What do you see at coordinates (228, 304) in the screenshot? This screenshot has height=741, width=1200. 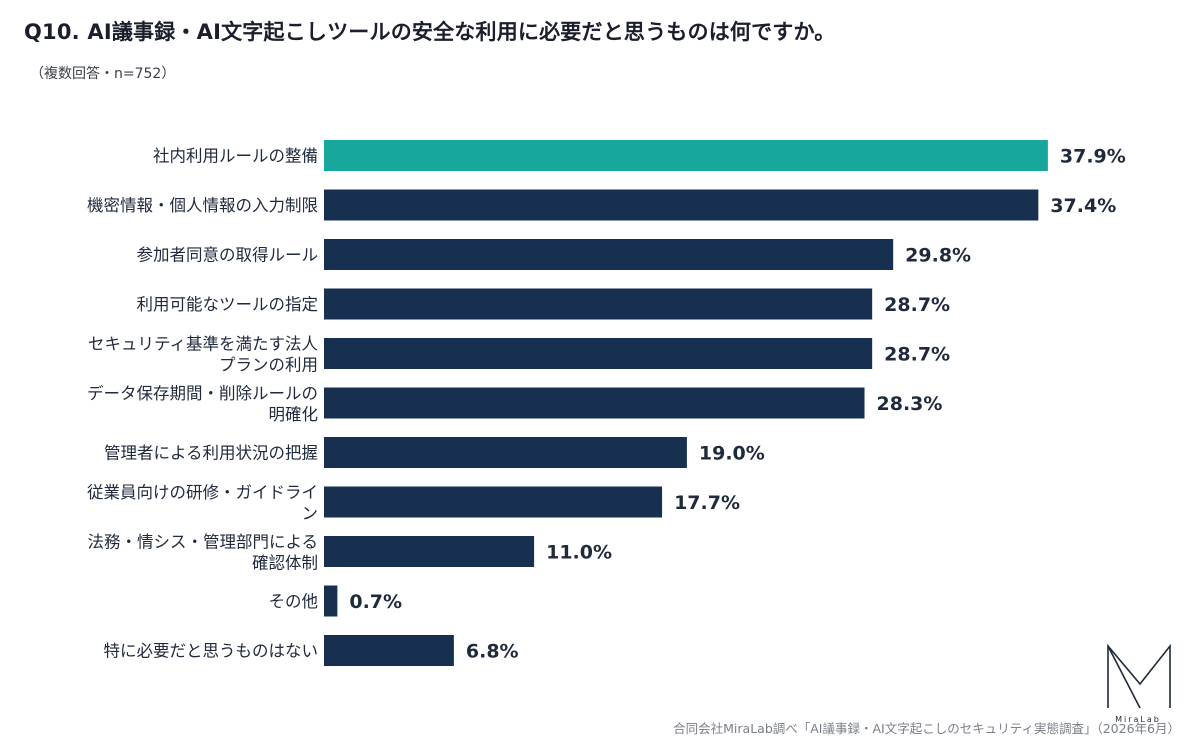 I see `category-label-4: 利用可能なツールの指定` at bounding box center [228, 304].